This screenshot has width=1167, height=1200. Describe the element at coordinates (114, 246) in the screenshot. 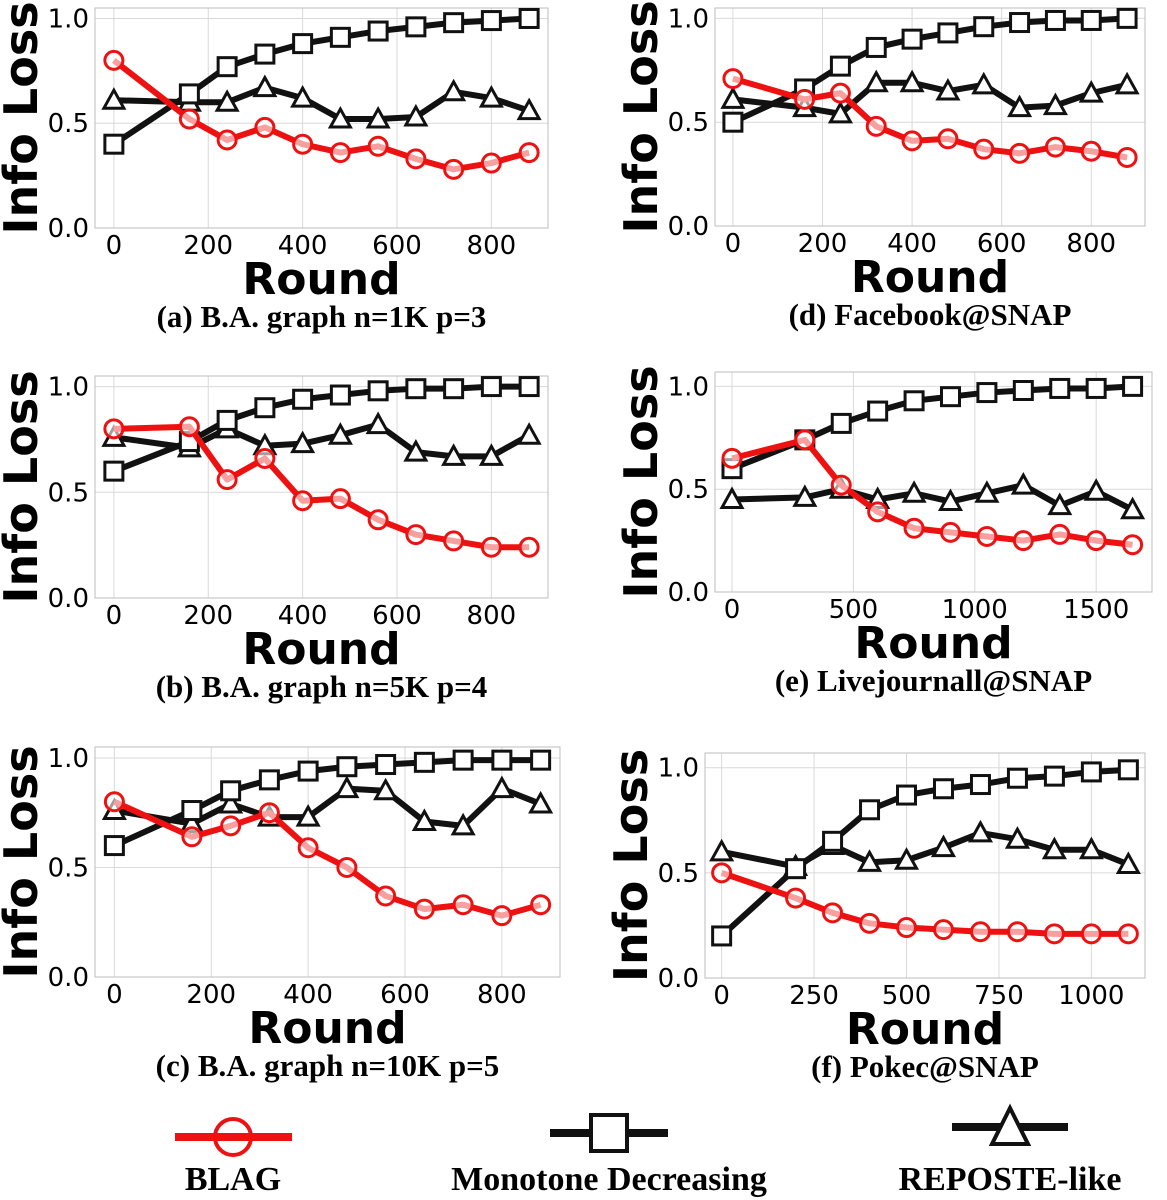

I see `chart-a-xtick-0: 0` at that location.